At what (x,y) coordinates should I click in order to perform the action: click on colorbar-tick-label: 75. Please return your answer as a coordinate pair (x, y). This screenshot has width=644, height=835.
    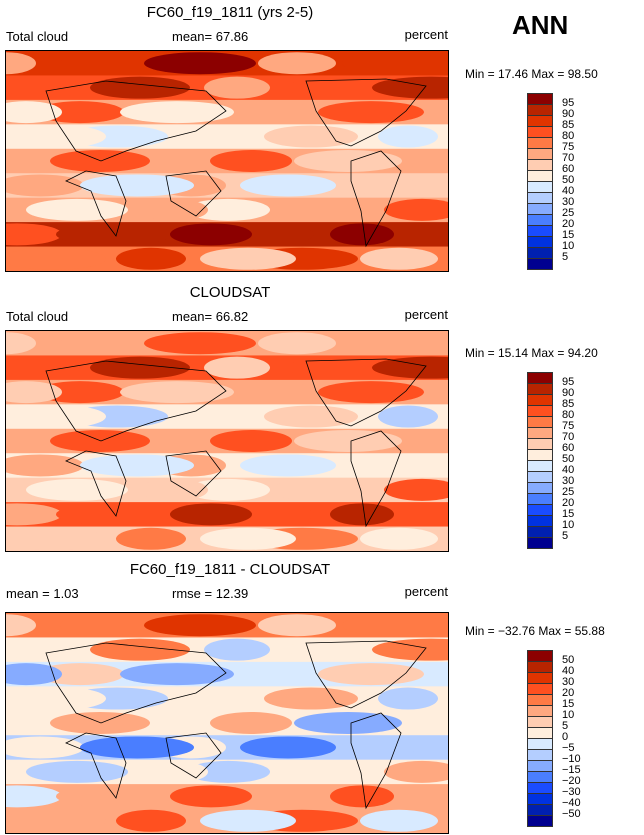
    Looking at the image, I should click on (568, 426).